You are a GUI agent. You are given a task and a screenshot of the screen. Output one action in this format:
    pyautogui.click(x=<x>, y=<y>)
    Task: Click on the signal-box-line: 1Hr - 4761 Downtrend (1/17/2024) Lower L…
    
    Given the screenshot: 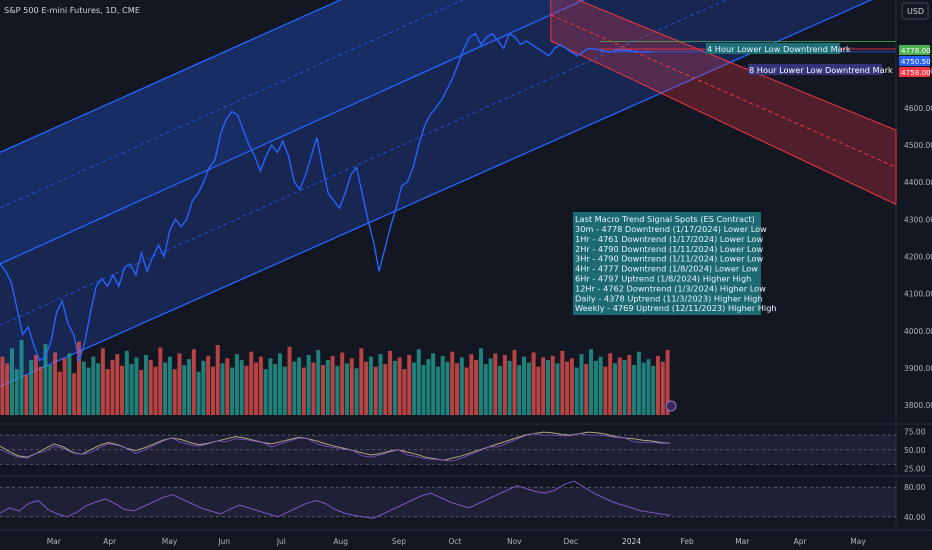 What is the action you would take?
    pyautogui.click(x=669, y=239)
    